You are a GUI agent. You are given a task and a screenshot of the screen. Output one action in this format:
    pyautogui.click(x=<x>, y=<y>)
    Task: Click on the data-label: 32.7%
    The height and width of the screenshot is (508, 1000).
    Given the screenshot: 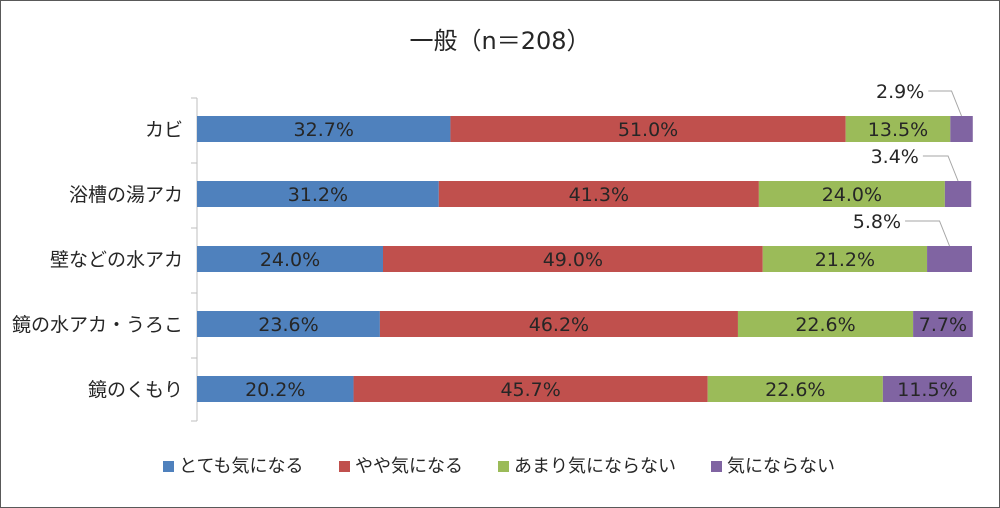 What is the action you would take?
    pyautogui.click(x=324, y=130)
    